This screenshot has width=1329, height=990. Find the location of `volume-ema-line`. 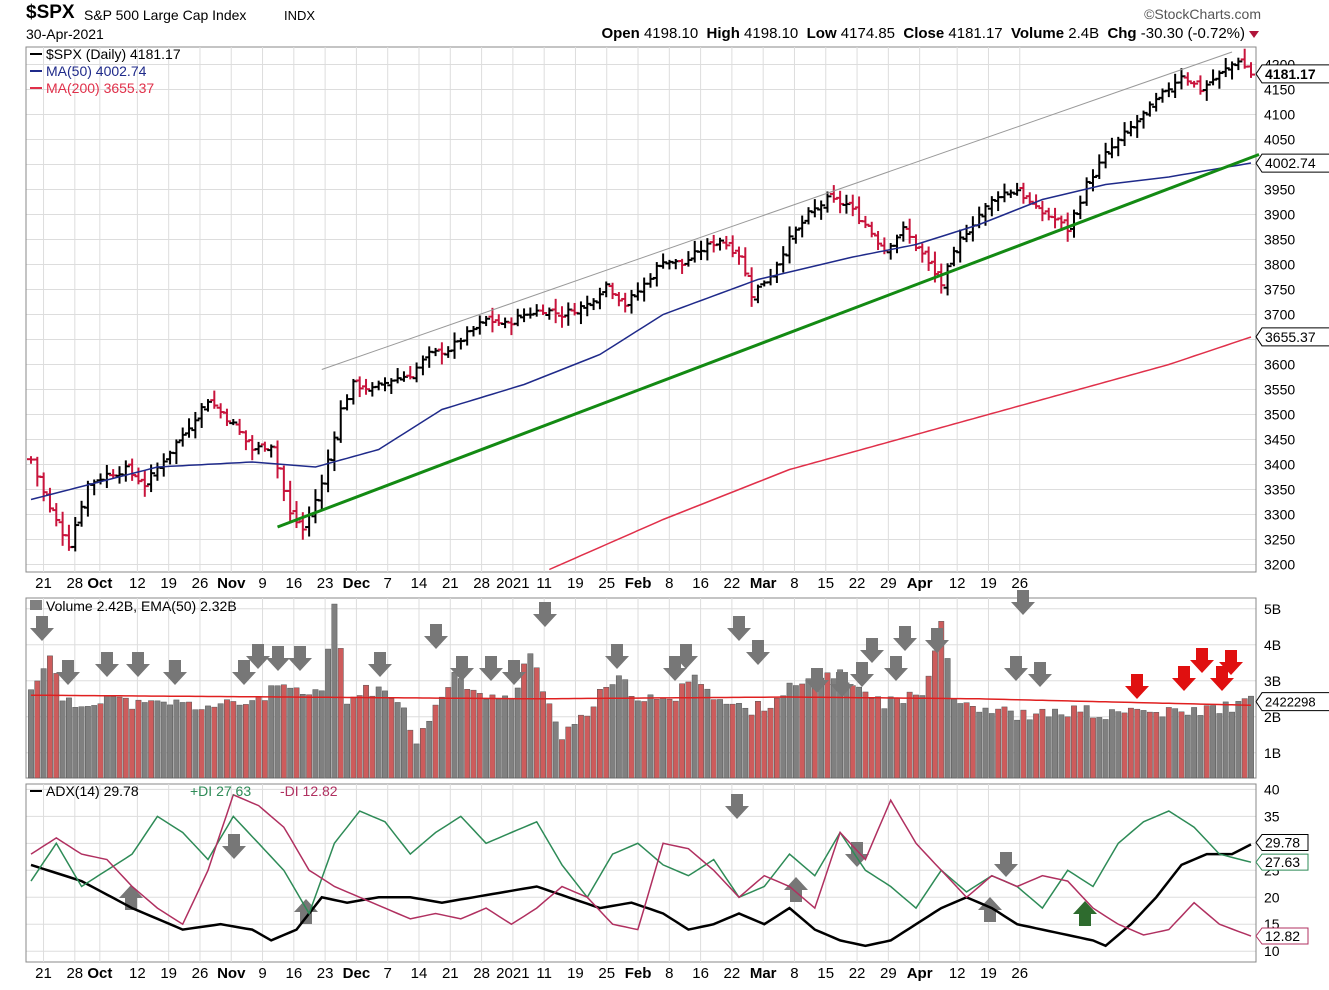

volume-ema-line is located at coordinates (641, 700).